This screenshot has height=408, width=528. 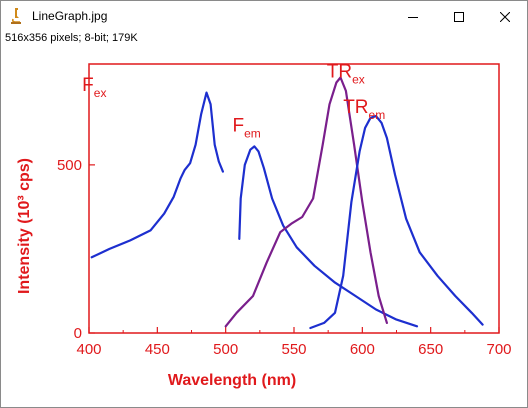 I want to click on series-label-trex: TRex, so click(x=346, y=73).